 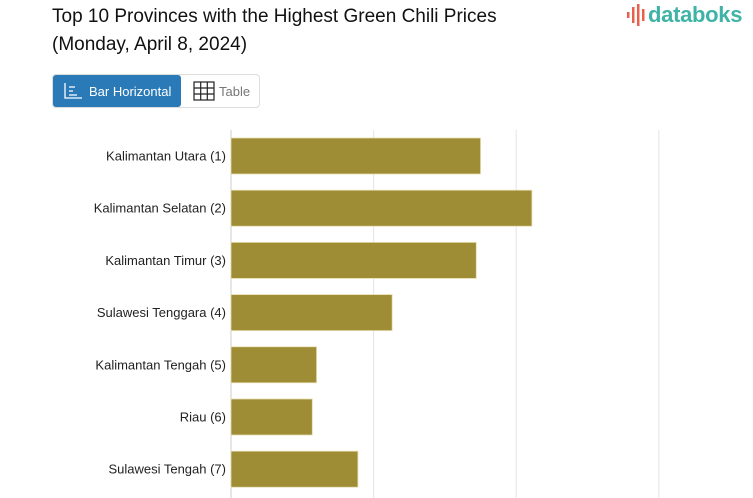 What do you see at coordinates (204, 91) in the screenshot?
I see `table-icon` at bounding box center [204, 91].